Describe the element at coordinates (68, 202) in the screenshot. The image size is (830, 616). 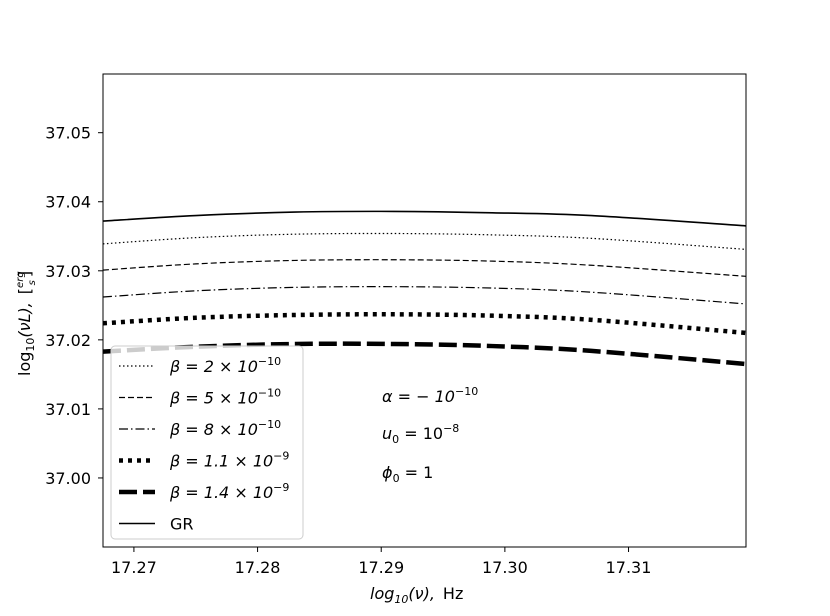
I see `y-tick-label: 37.04` at that location.